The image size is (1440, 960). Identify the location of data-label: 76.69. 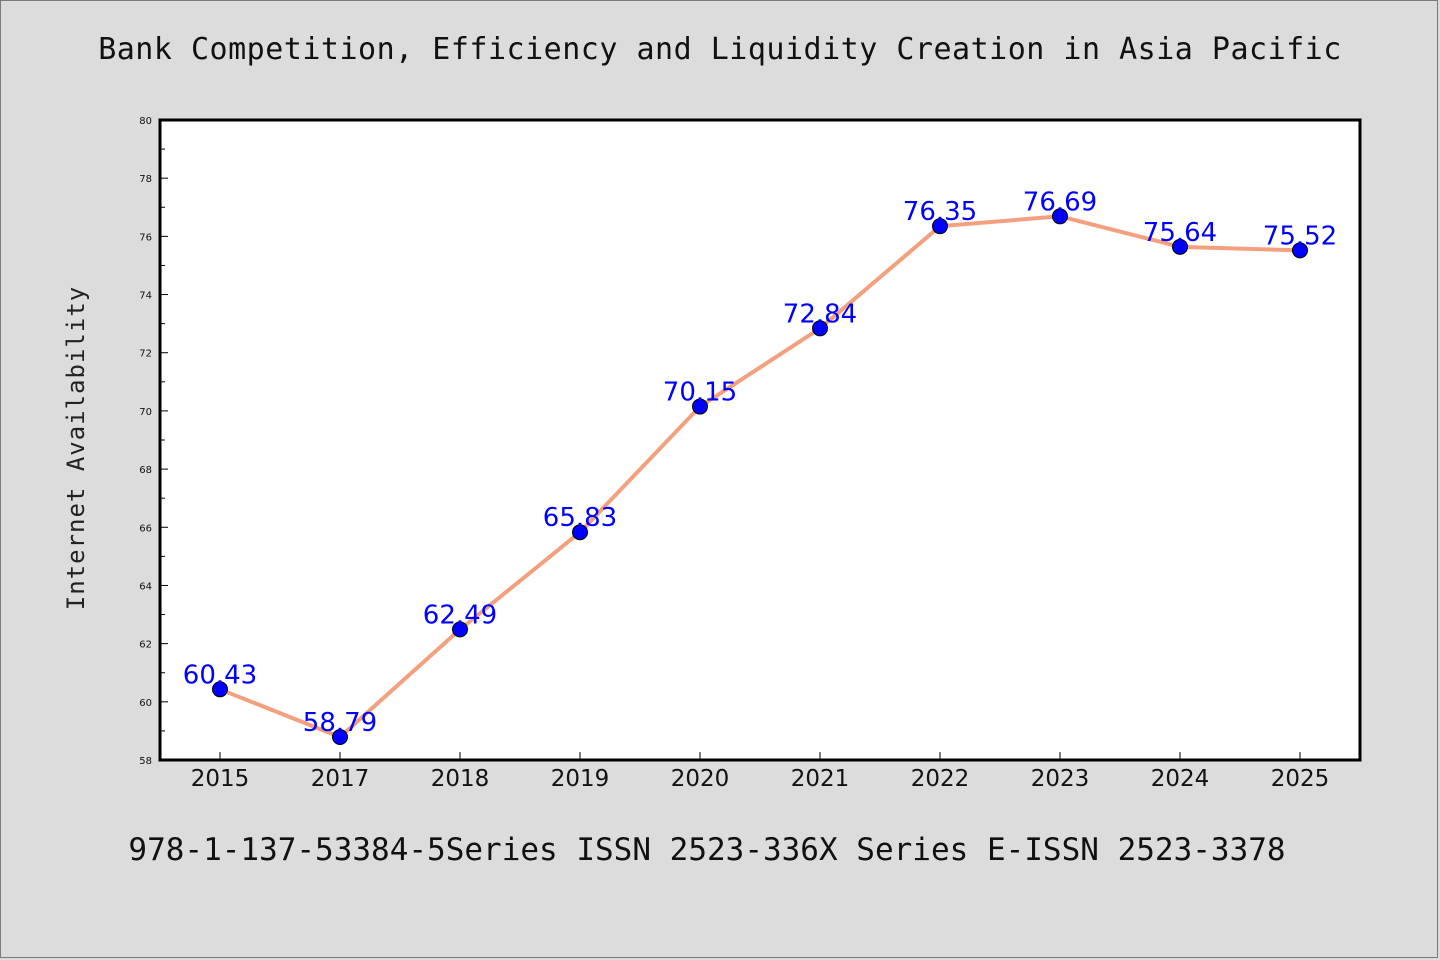
(1060, 202).